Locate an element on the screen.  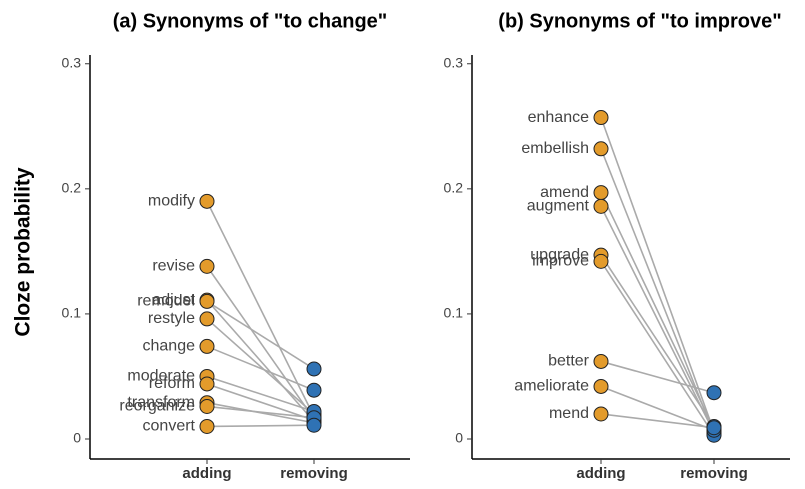
y-axis-label: Cloze probability is located at coordinates (23, 252).